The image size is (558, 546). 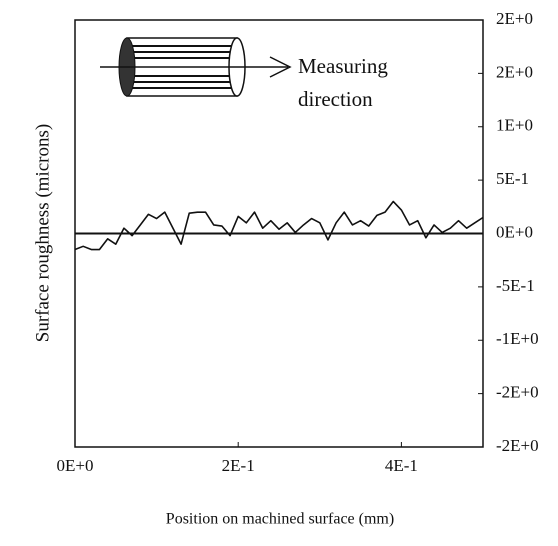 What do you see at coordinates (512, 178) in the screenshot?
I see `y-tick-label: 5E-1` at bounding box center [512, 178].